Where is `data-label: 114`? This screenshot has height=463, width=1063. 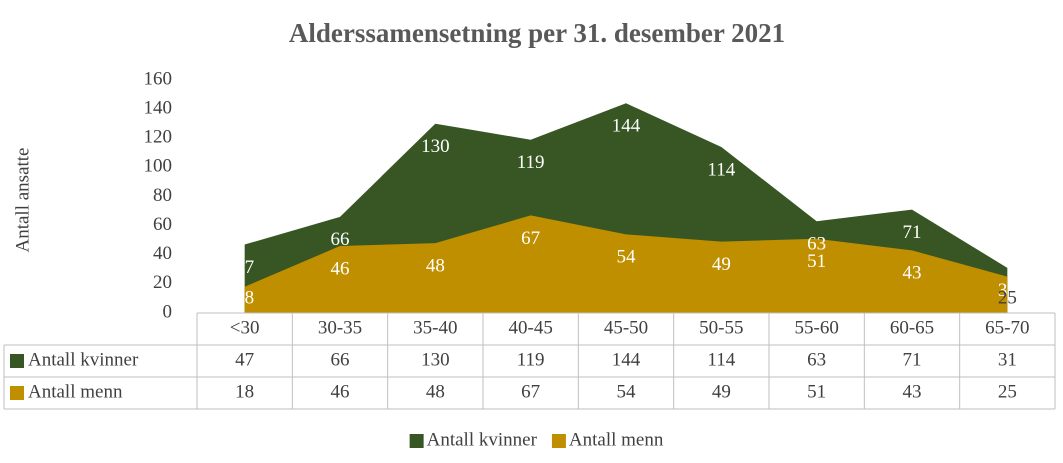
data-label: 114 is located at coordinates (721, 169).